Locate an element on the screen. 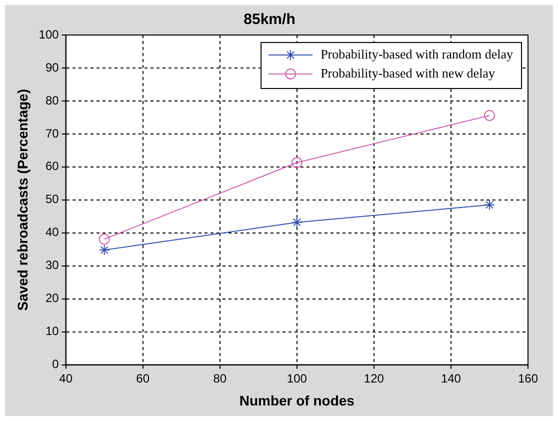 This screenshot has width=558, height=421. x-tick-label: 160 is located at coordinates (528, 378).